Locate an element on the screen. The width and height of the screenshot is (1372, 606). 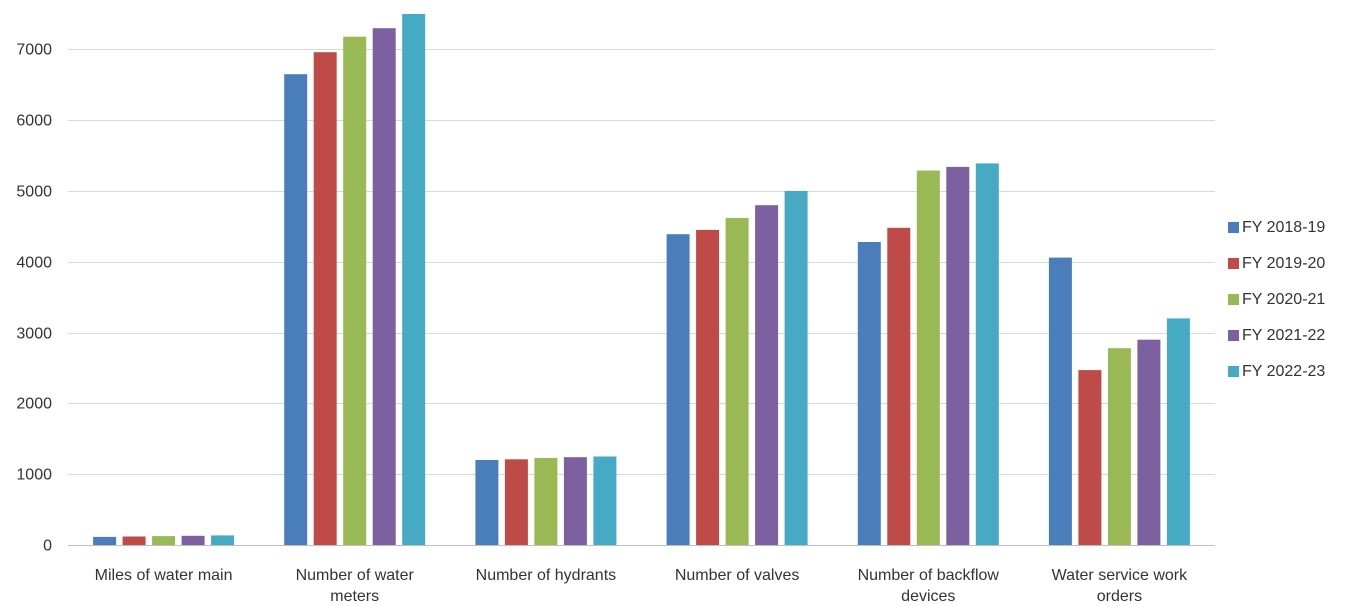
x-category-label: Number of water is located at coordinates (355, 575).